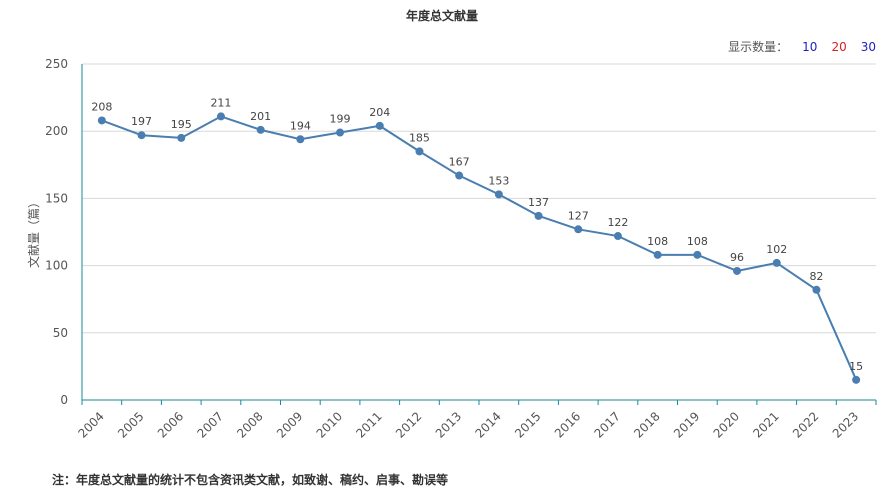 The height and width of the screenshot is (495, 884). What do you see at coordinates (289, 424) in the screenshot?
I see `x-tick-label: 2009` at bounding box center [289, 424].